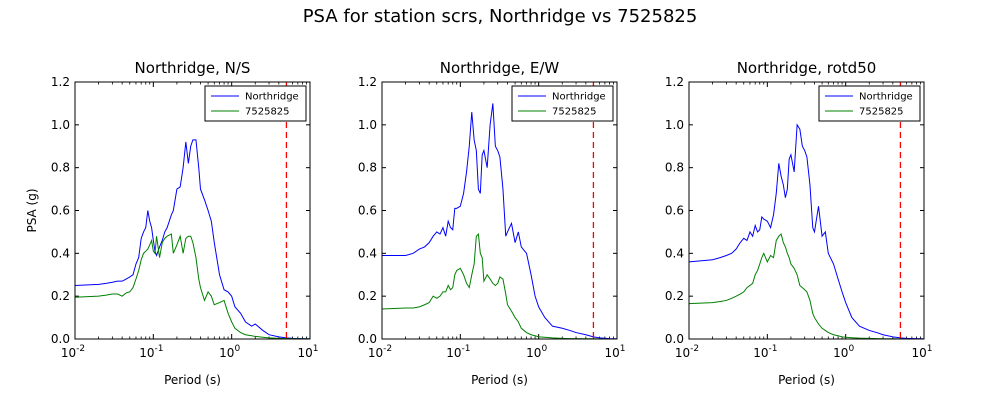 This screenshot has width=1000, height=404. Describe the element at coordinates (500, 68) in the screenshot. I see `panel-title: Northridge, E/W` at that location.